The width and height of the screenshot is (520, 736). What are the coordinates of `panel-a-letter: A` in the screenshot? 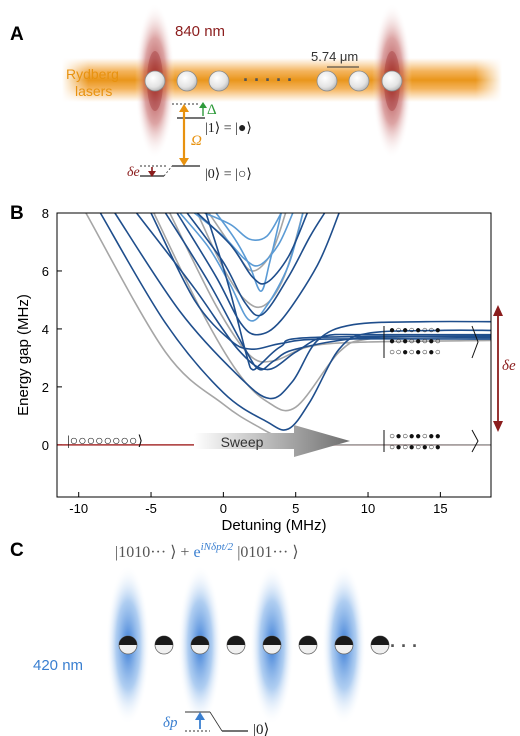 It's located at (17, 34).